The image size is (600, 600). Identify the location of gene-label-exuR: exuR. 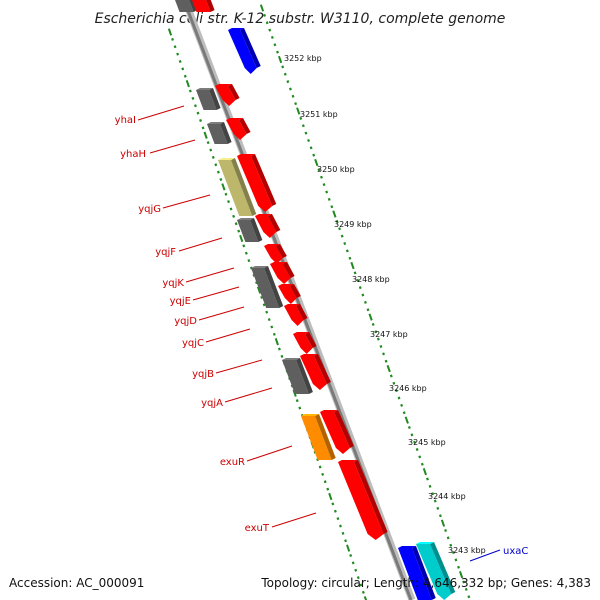
(232, 462).